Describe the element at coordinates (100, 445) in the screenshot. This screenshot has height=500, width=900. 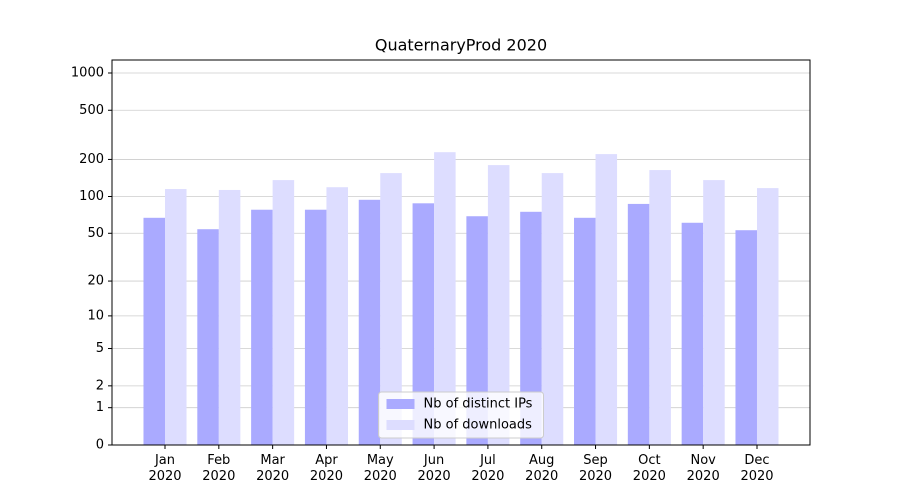
I see `y-tick-label: 0` at that location.